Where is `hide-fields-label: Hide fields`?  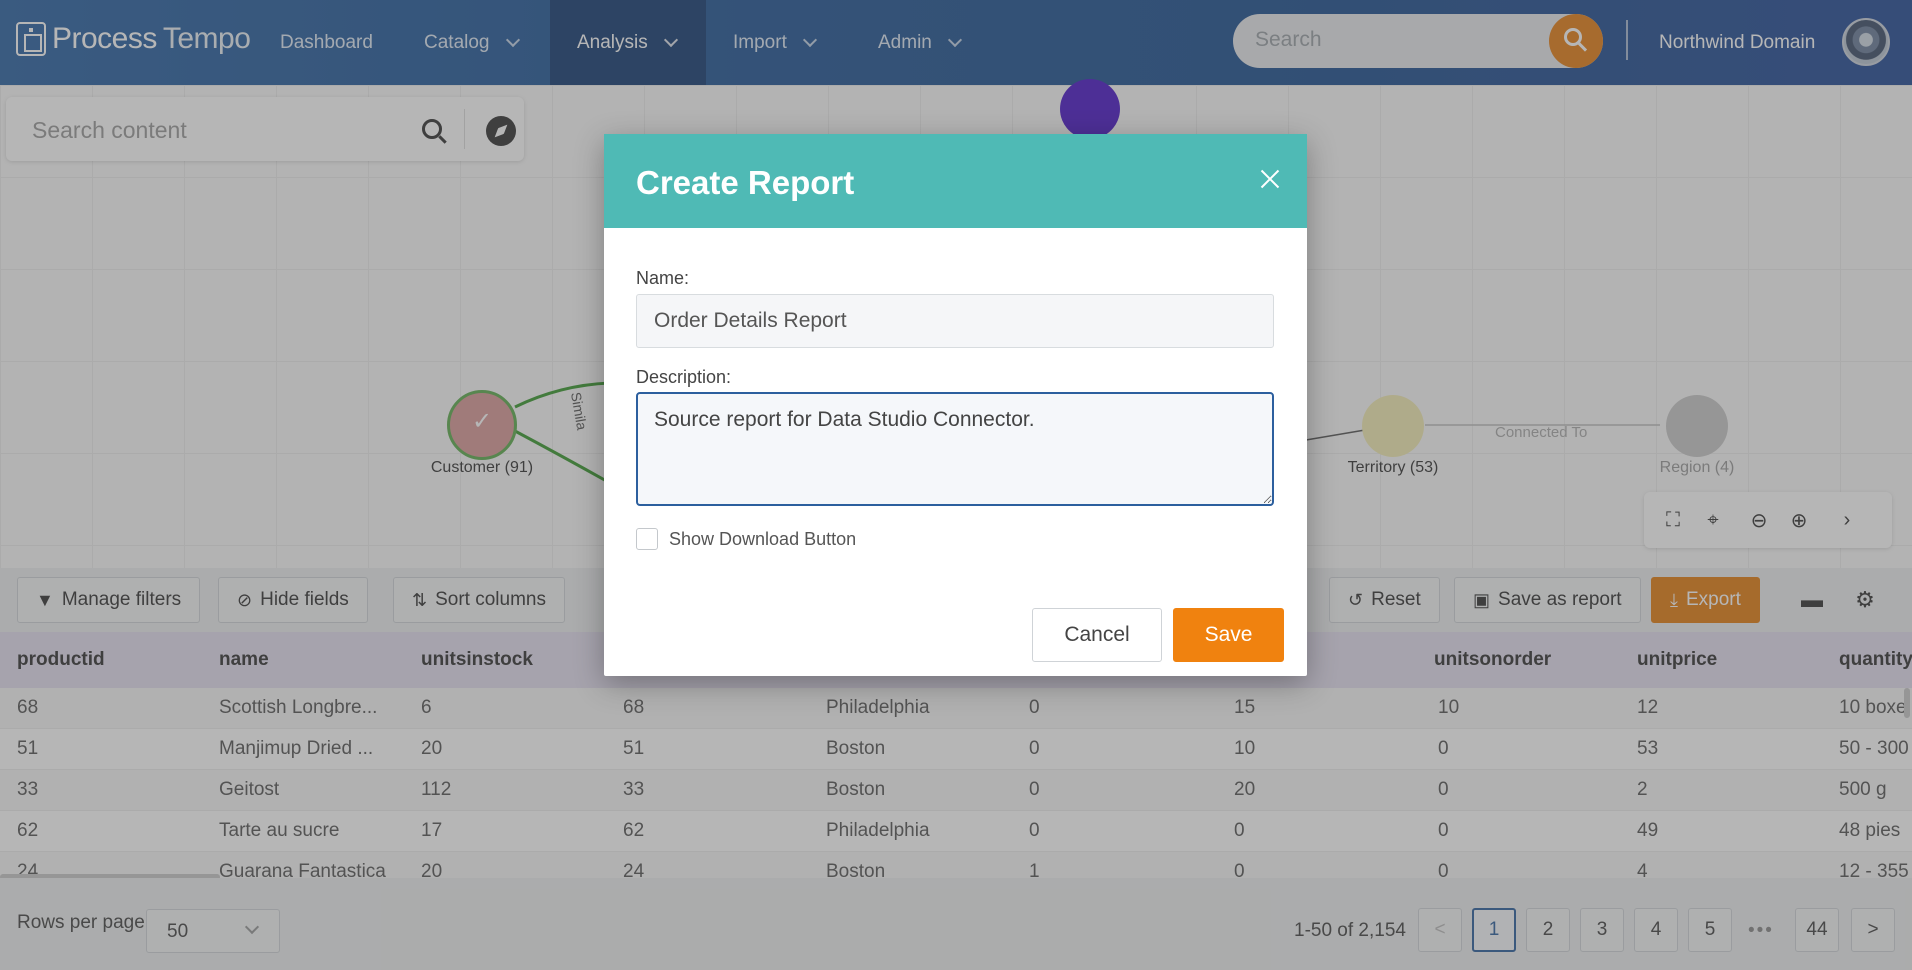
hide-fields-label: Hide fields is located at coordinates (304, 599).